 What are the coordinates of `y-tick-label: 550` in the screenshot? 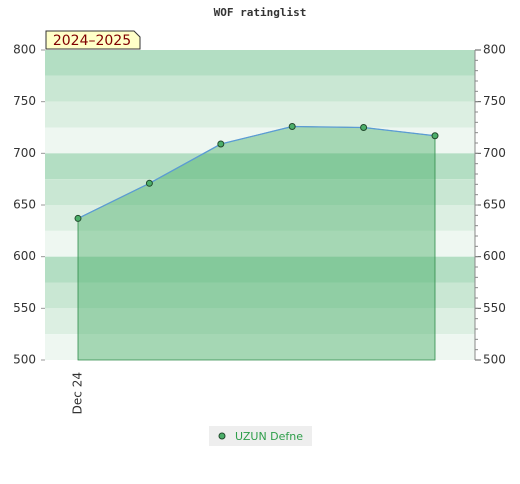 It's located at (24, 308).